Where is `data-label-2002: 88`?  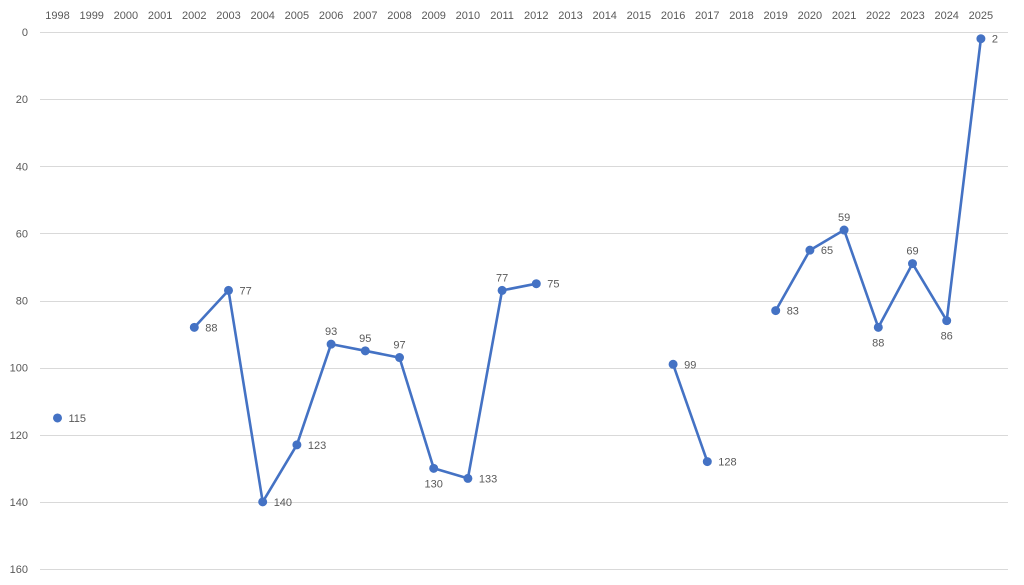 data-label-2002: 88 is located at coordinates (211, 328).